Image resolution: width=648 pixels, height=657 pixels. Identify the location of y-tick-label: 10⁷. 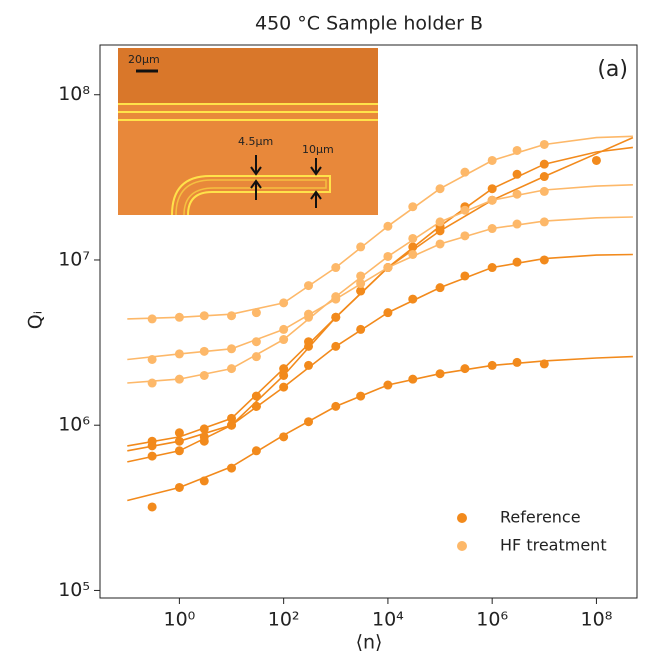
(74, 259).